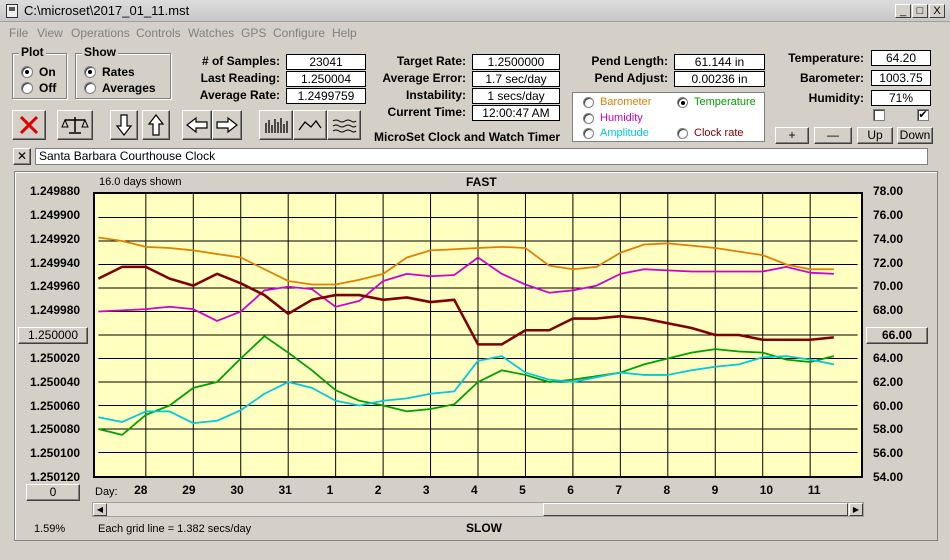 The height and width of the screenshot is (560, 950). I want to click on smooth-plot-icon, so click(344, 126).